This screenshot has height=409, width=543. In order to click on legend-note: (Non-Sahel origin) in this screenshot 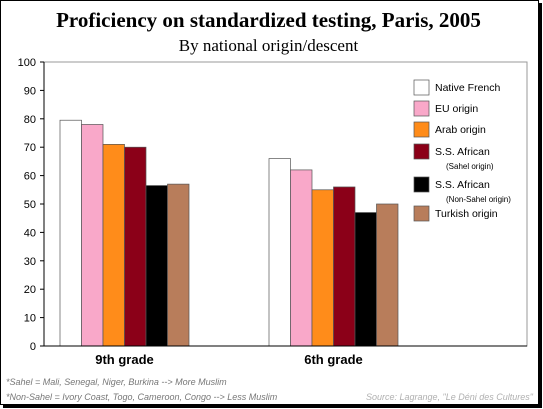, I will do `click(478, 199)`.